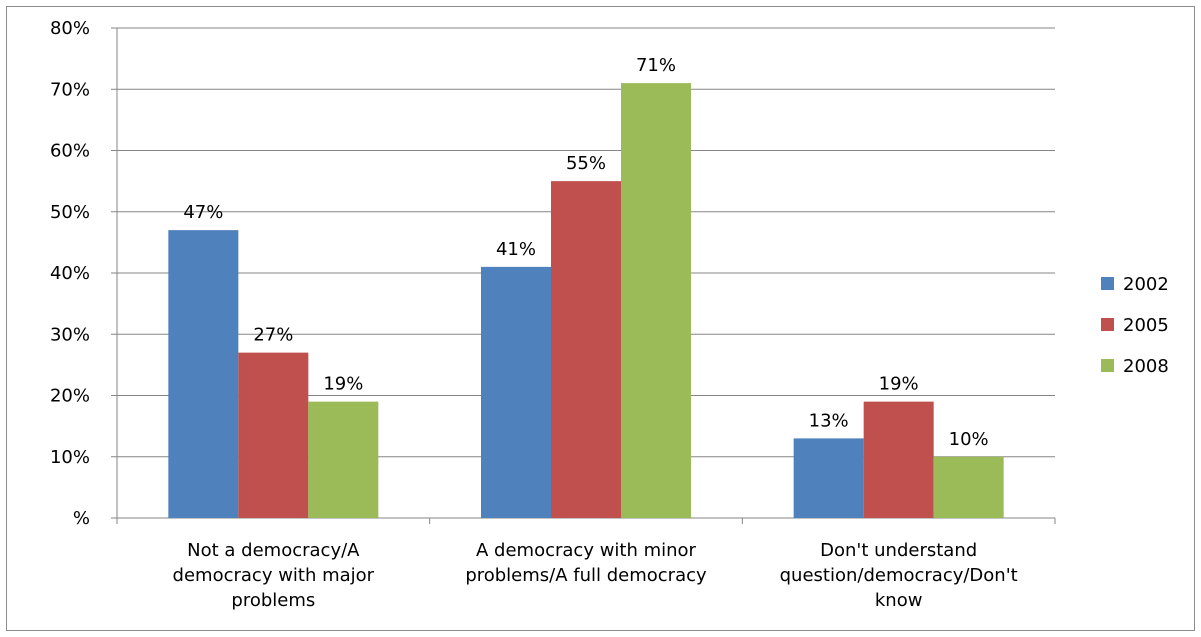 The height and width of the screenshot is (637, 1201). What do you see at coordinates (274, 575) in the screenshot?
I see `x-category-label: democracy with major` at bounding box center [274, 575].